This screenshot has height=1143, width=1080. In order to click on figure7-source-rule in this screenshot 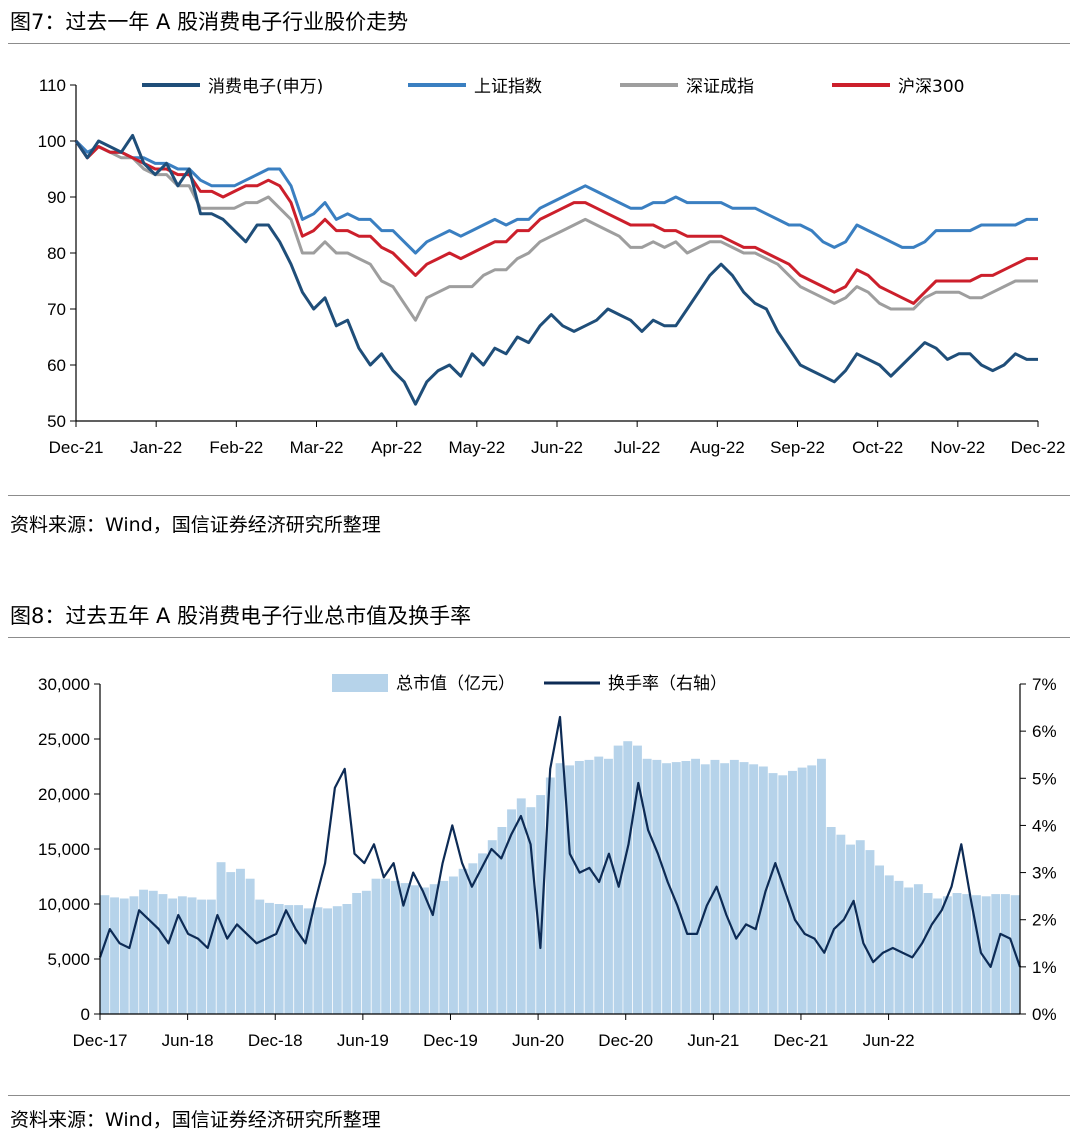, I will do `click(539, 495)`.